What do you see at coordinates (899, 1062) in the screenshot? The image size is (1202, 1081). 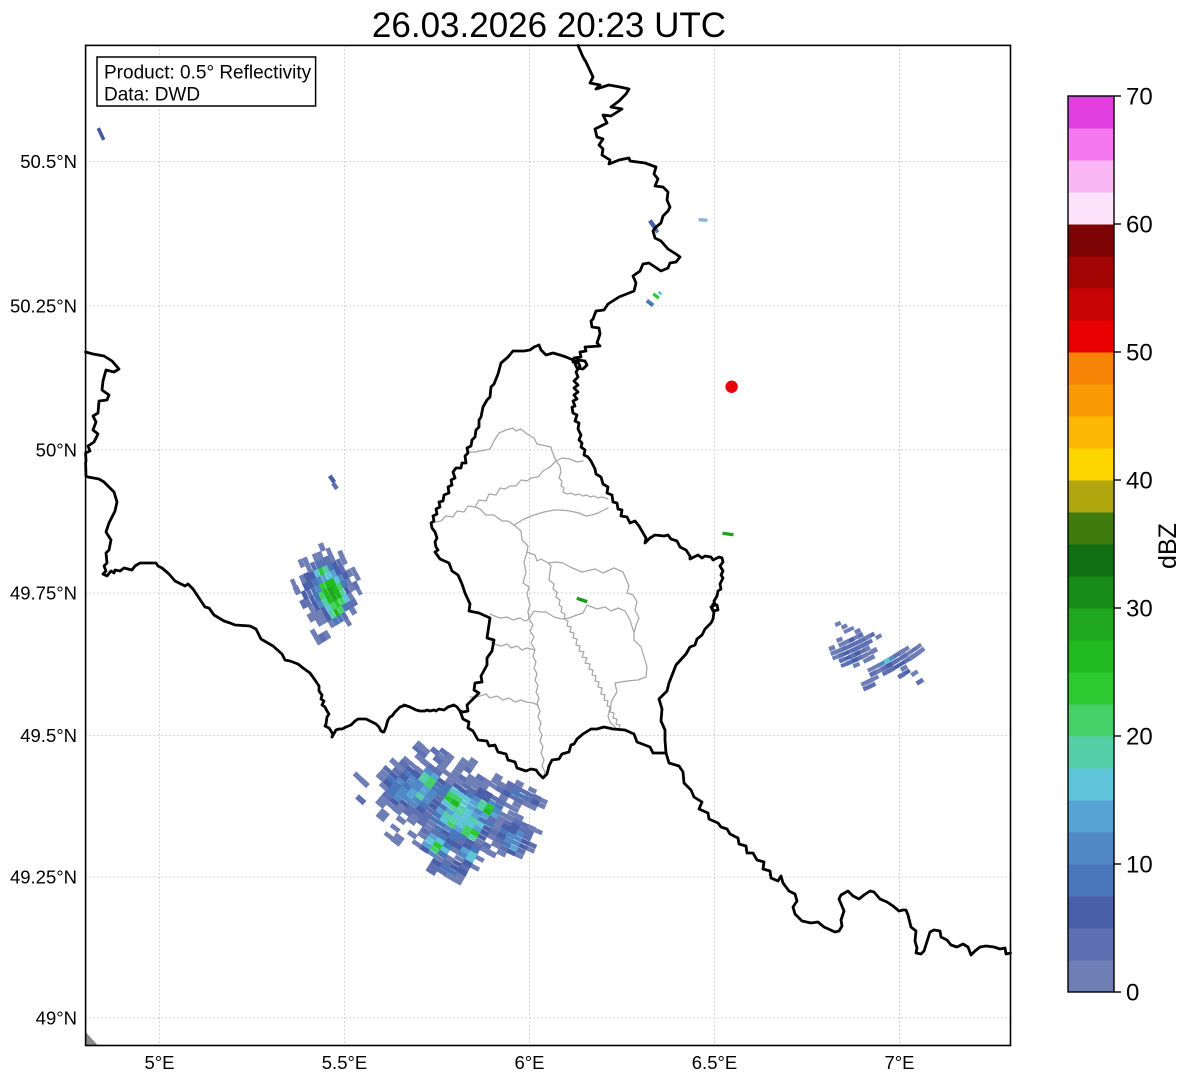 I see `svg-text: 7°E` at bounding box center [899, 1062].